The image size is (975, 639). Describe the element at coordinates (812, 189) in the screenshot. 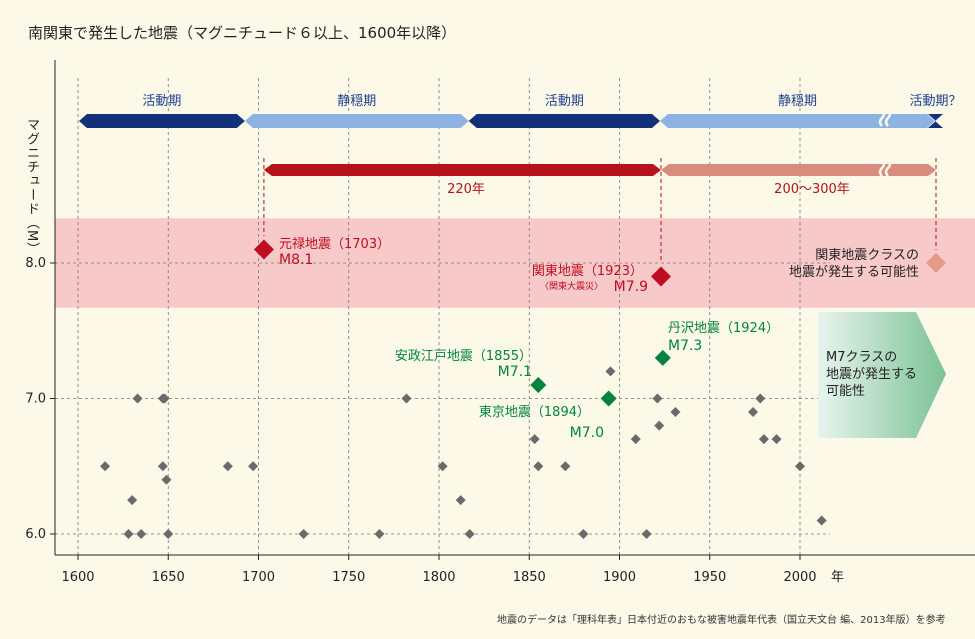

I see `interval-label: 200〜300年` at that location.